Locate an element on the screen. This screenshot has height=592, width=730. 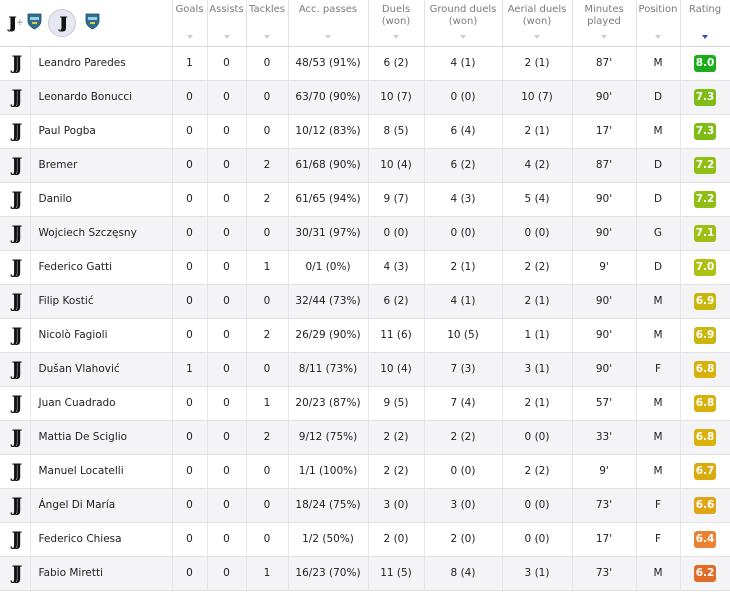
lecce-filter-button is located at coordinates (92, 23).